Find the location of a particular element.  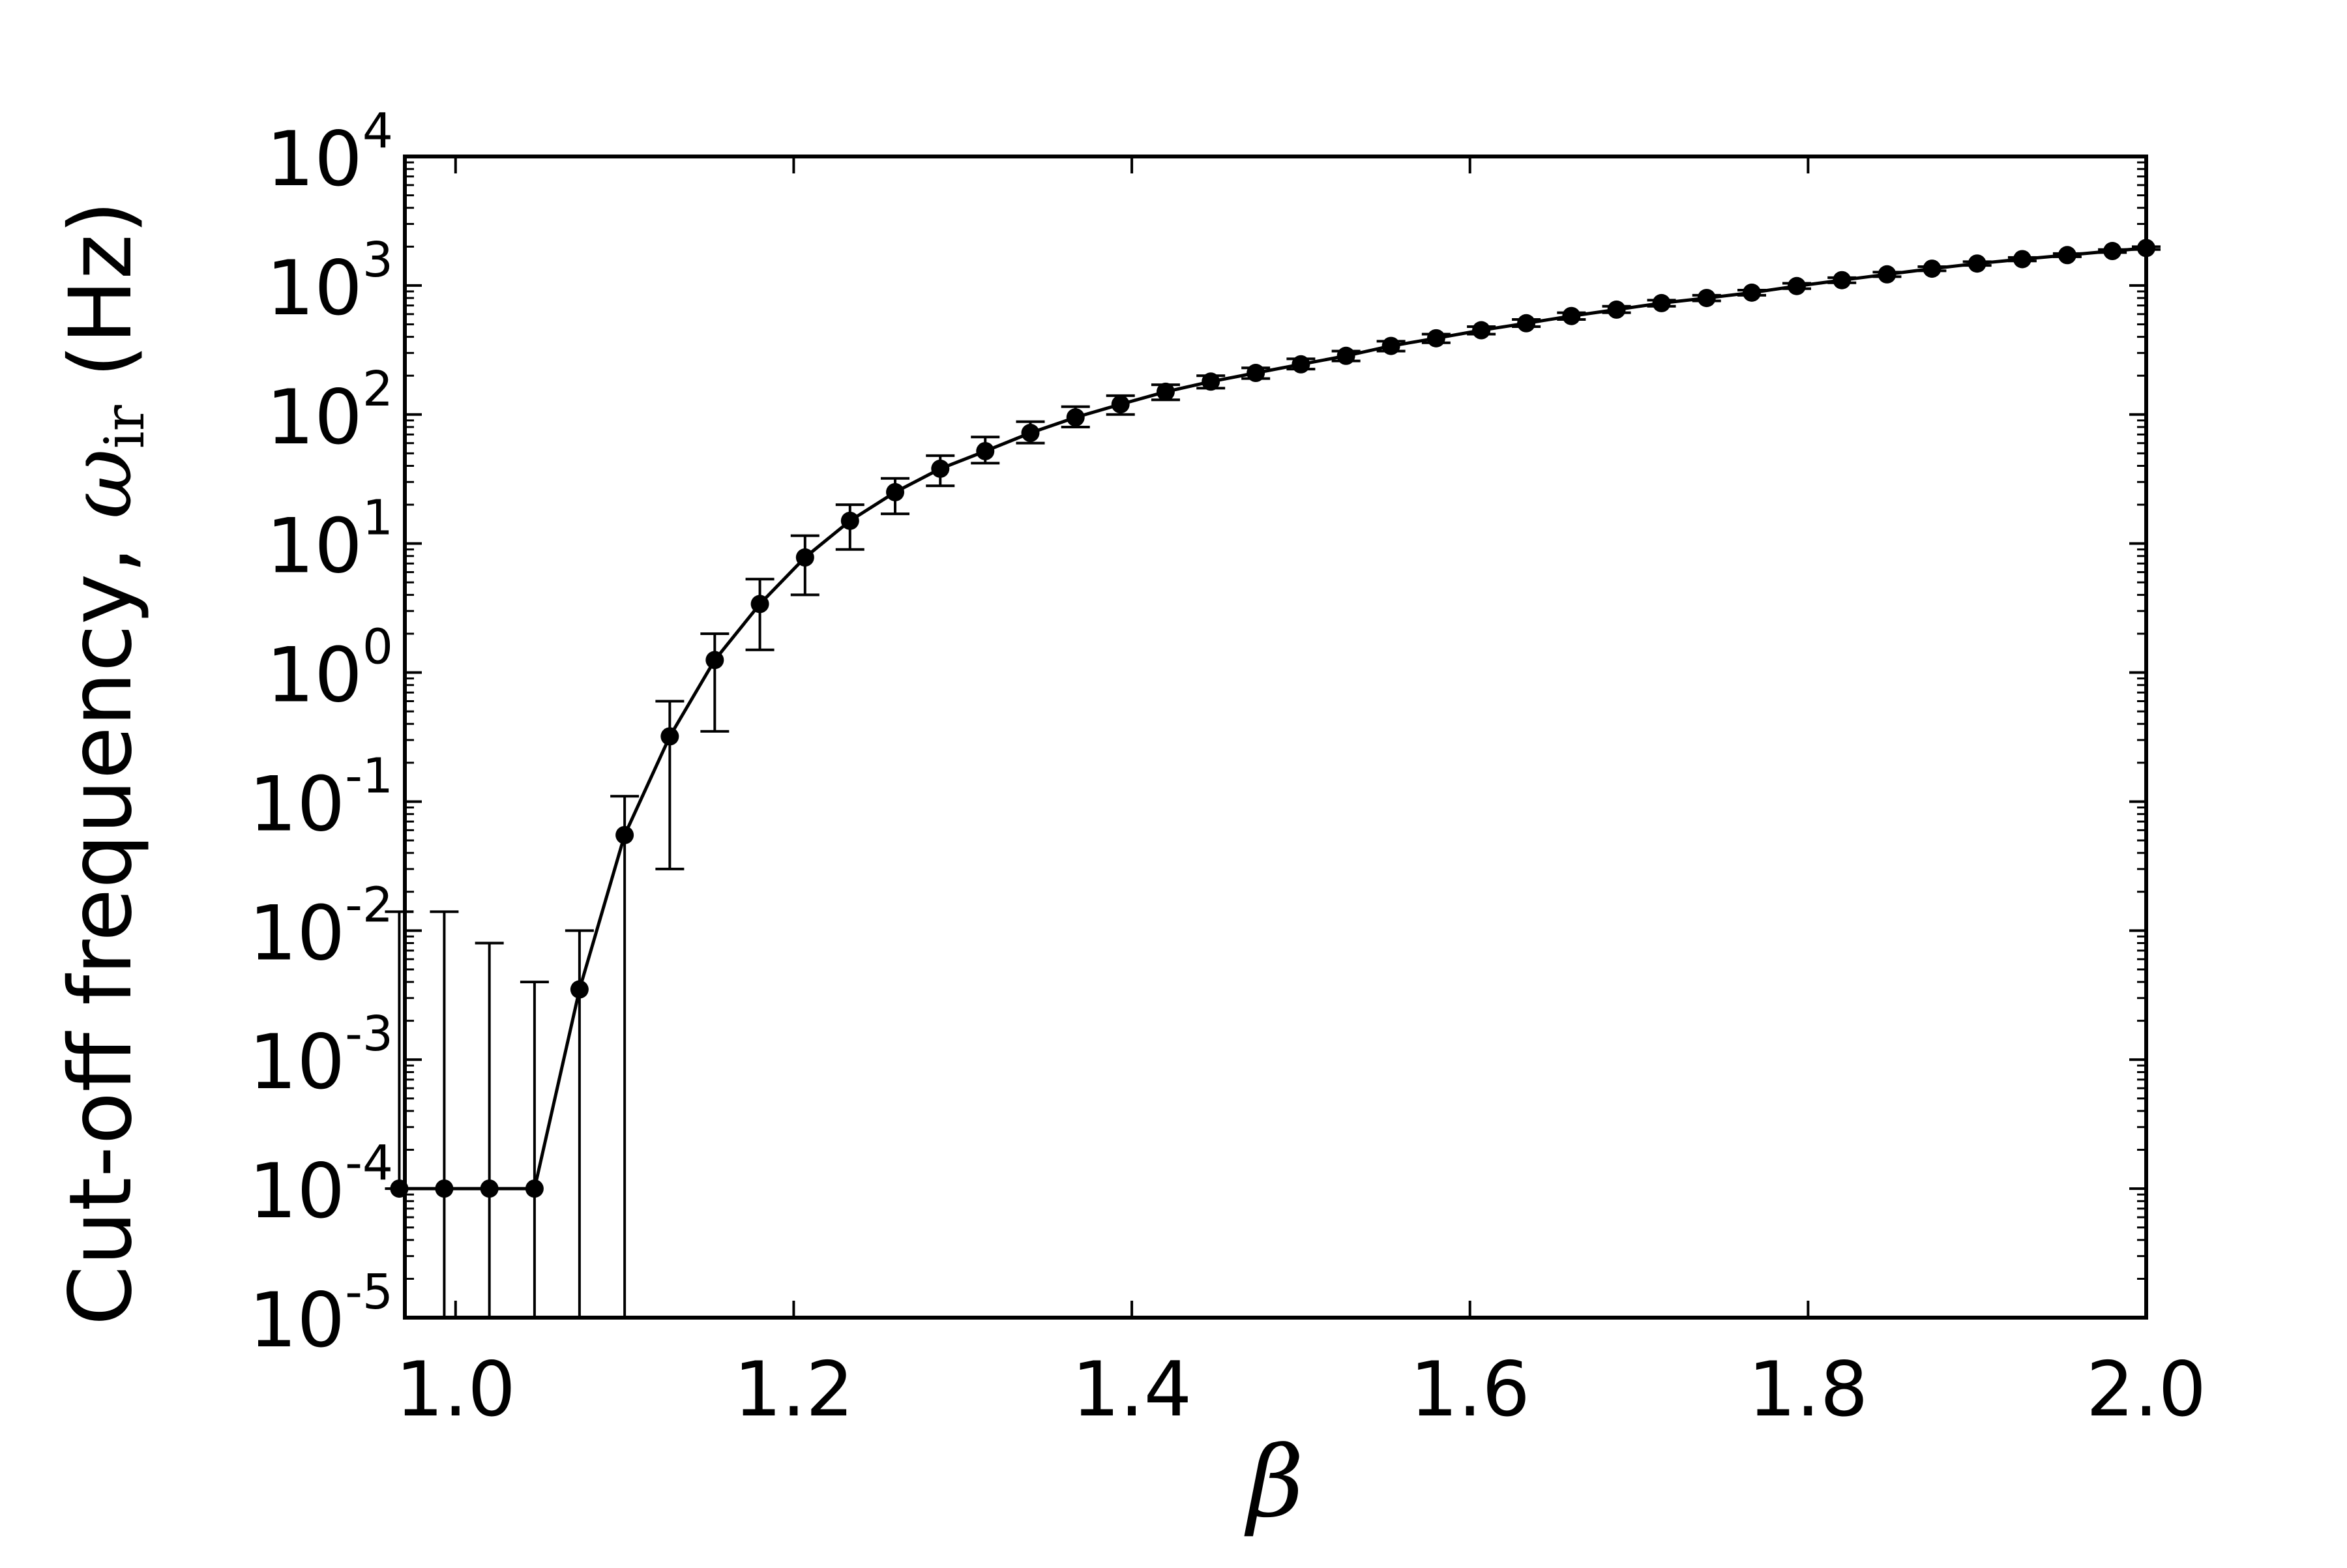

y-tick-label-exponent: -1 is located at coordinates (369, 776).